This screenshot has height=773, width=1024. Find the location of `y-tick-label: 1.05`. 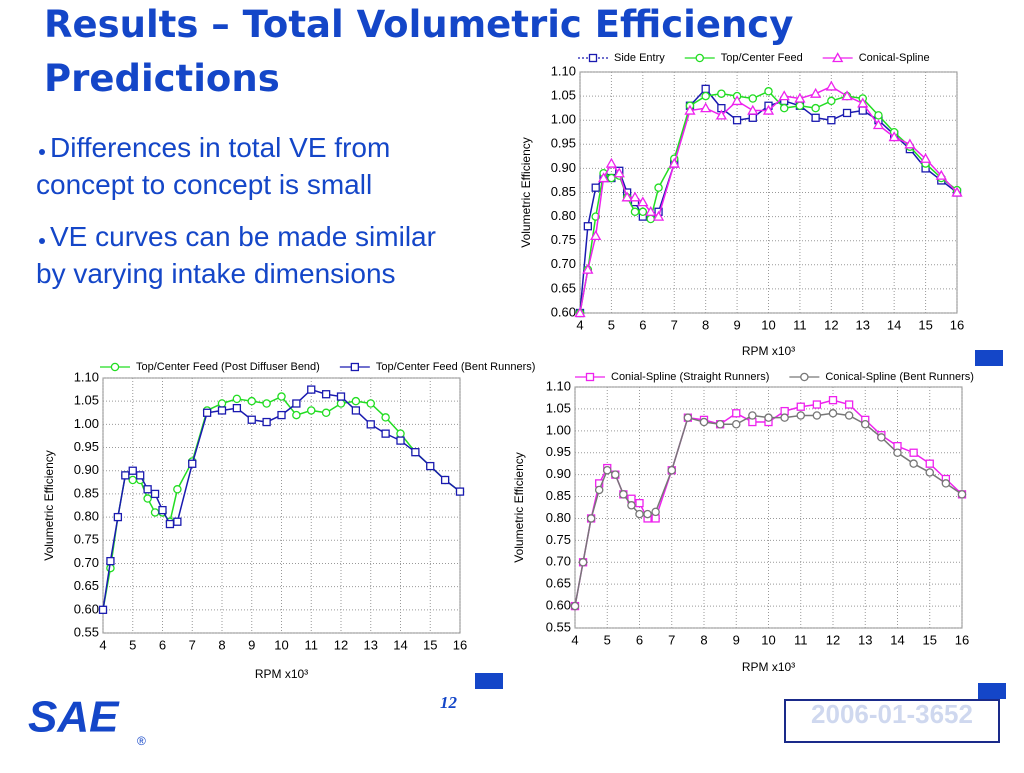

y-tick-label: 1.05 is located at coordinates (86, 400).